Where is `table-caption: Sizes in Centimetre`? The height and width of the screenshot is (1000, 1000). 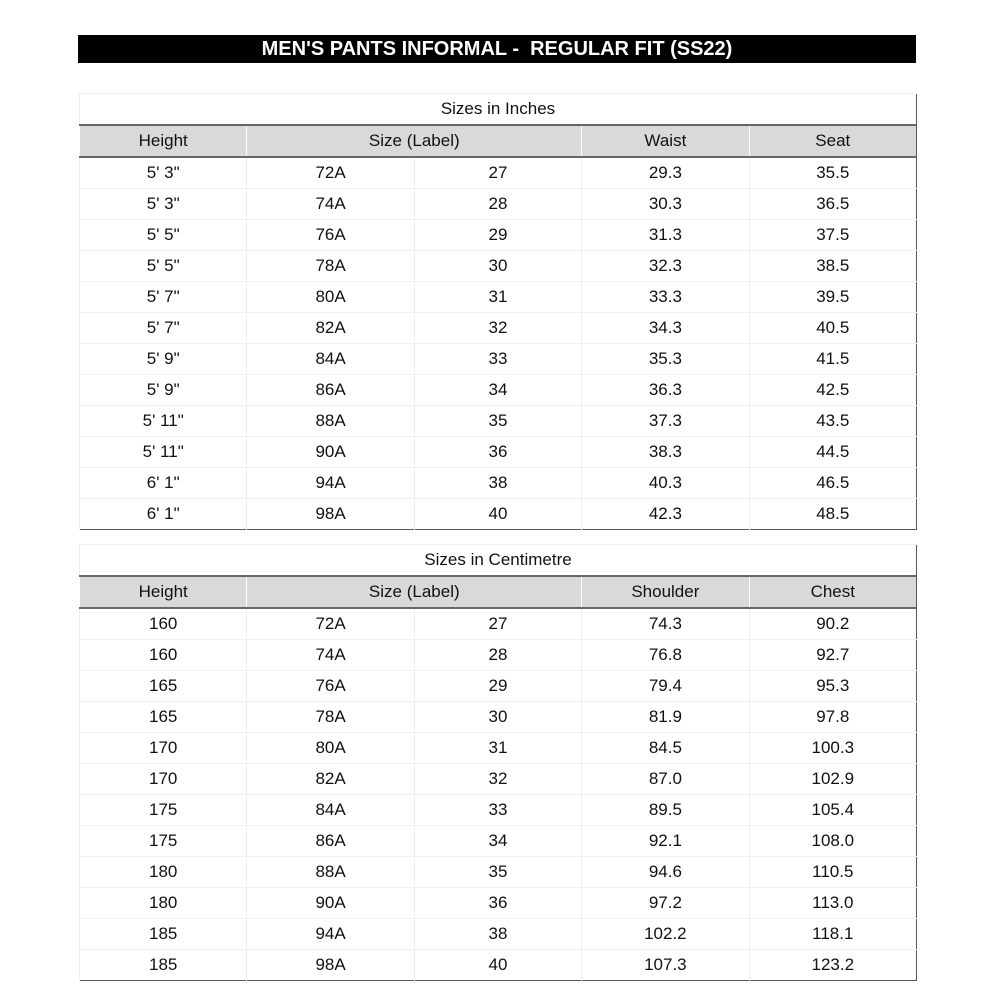
table-caption: Sizes in Centimetre is located at coordinates (498, 560).